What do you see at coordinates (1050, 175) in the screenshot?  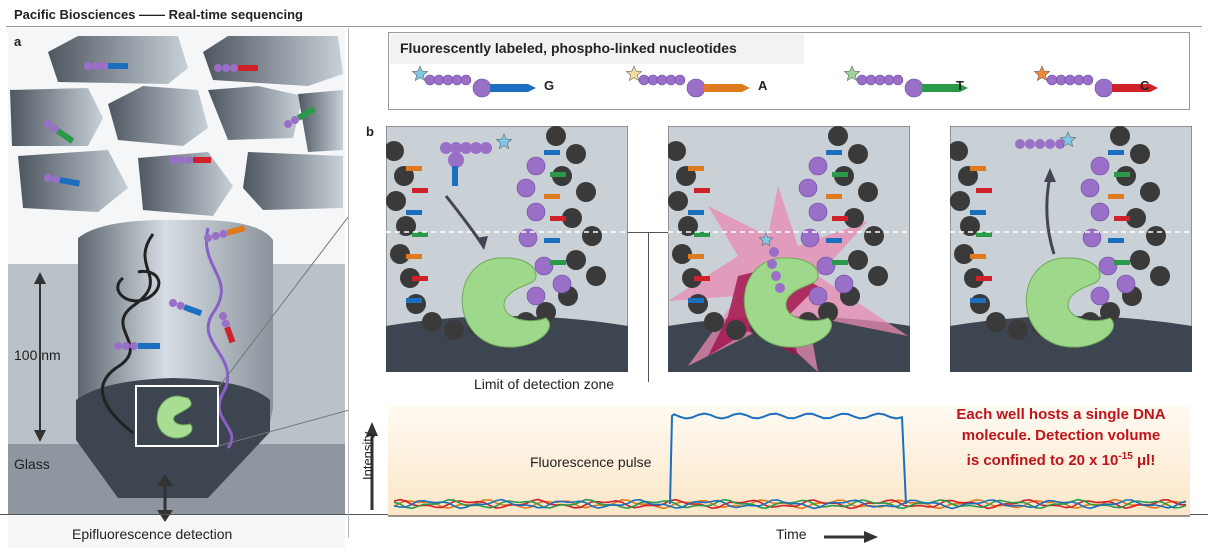 I see `release-arrowhead` at bounding box center [1050, 175].